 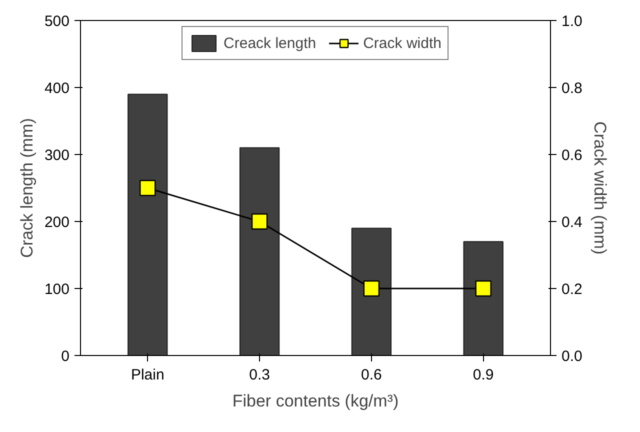 What do you see at coordinates (572, 88) in the screenshot?
I see `y2-tick-label: 0.8` at bounding box center [572, 88].